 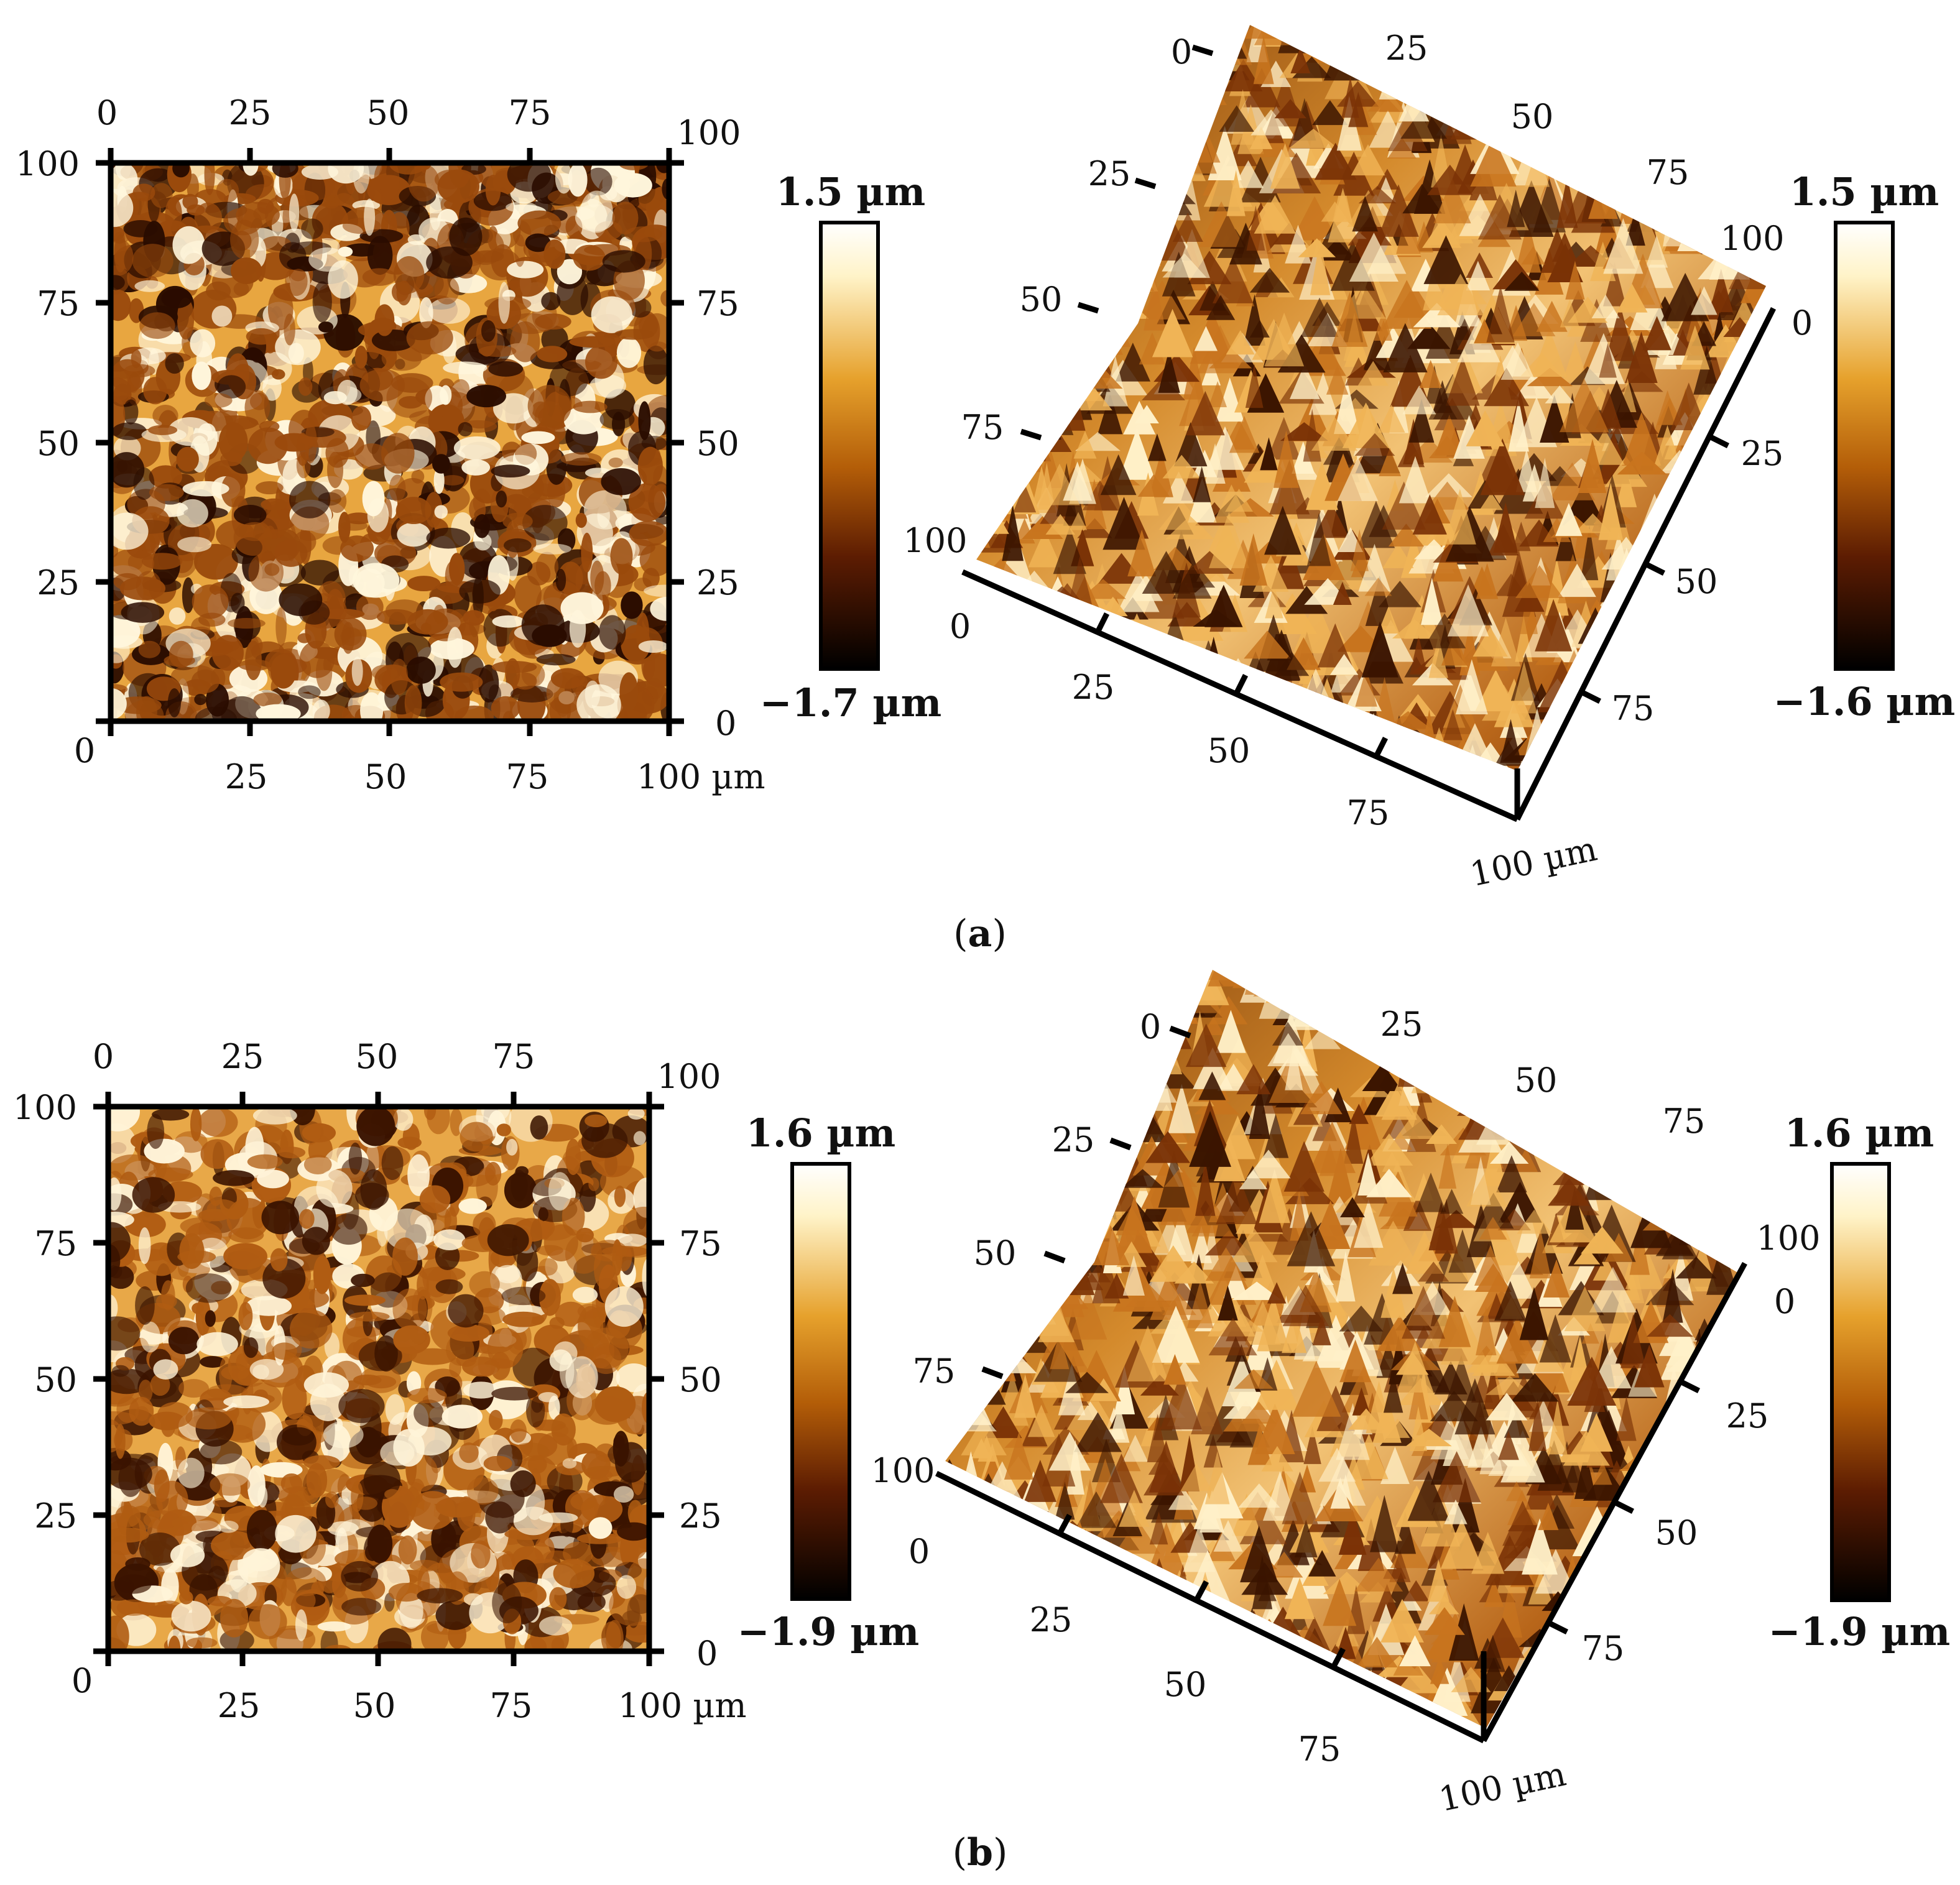 I want to click on bottom-origin-label: 0, so click(x=85, y=750).